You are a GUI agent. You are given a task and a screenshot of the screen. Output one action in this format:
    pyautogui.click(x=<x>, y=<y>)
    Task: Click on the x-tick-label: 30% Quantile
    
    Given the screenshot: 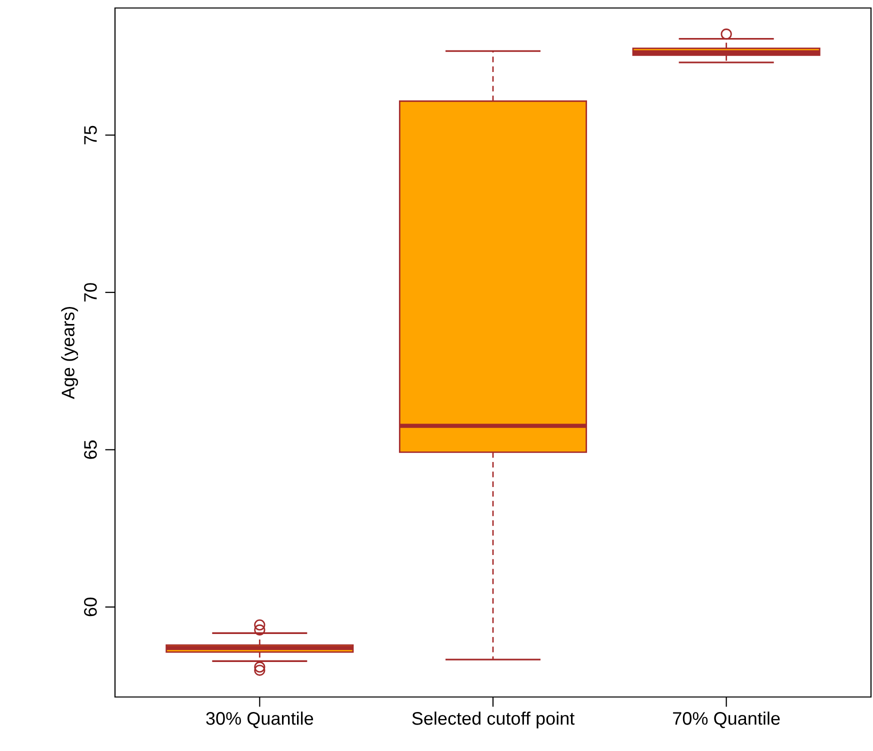 What is the action you would take?
    pyautogui.click(x=260, y=720)
    